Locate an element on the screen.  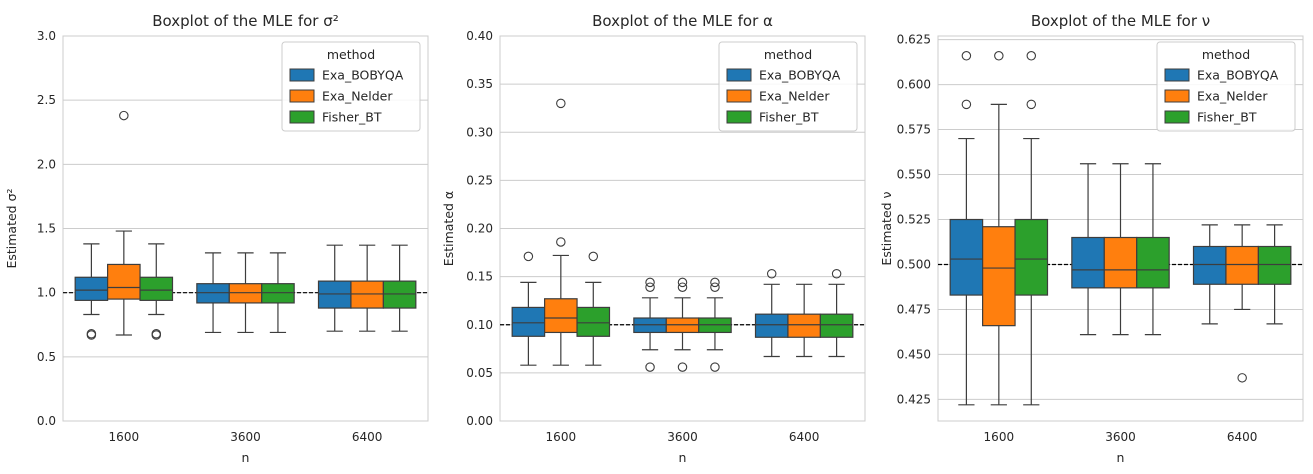
y-tick-label: 0.575 is located at coordinates (914, 130).